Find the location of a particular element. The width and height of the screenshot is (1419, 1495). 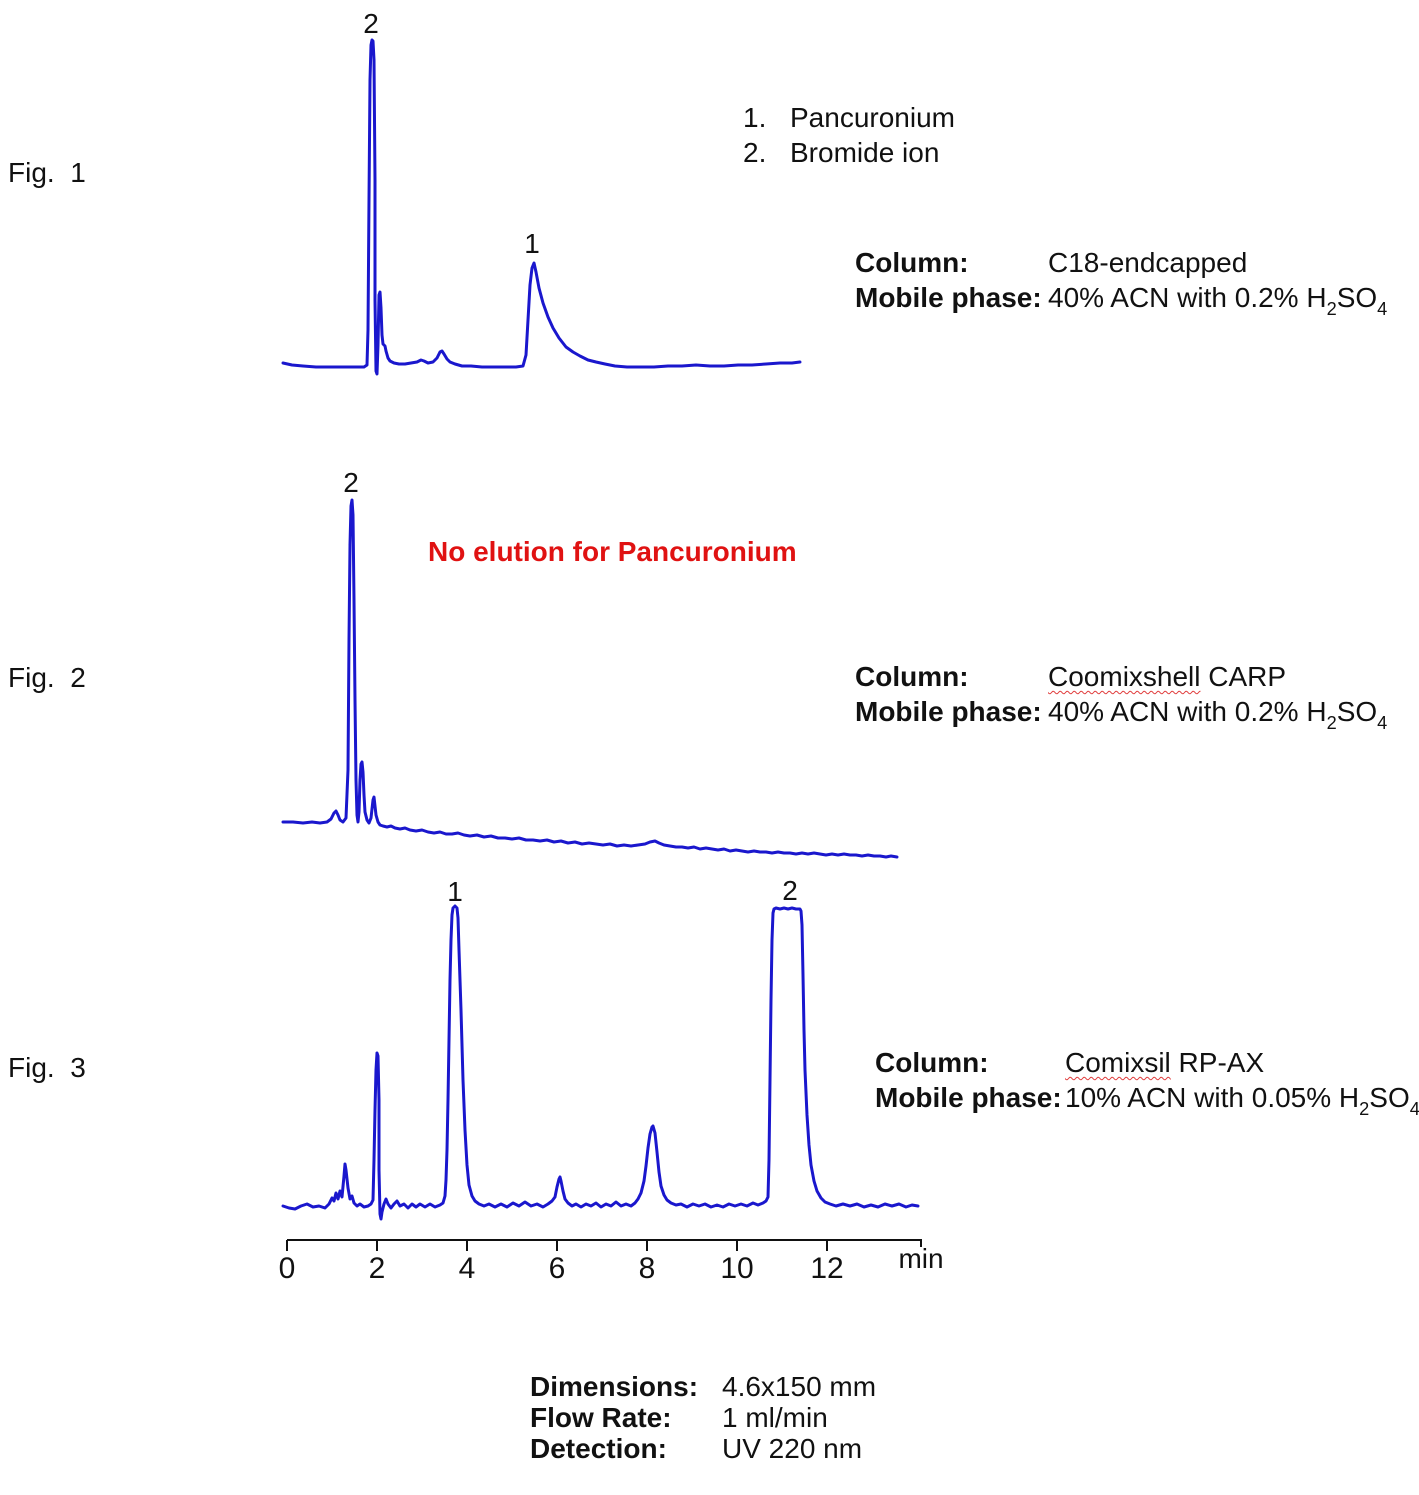

axis-unit-label: min is located at coordinates (920, 1258).